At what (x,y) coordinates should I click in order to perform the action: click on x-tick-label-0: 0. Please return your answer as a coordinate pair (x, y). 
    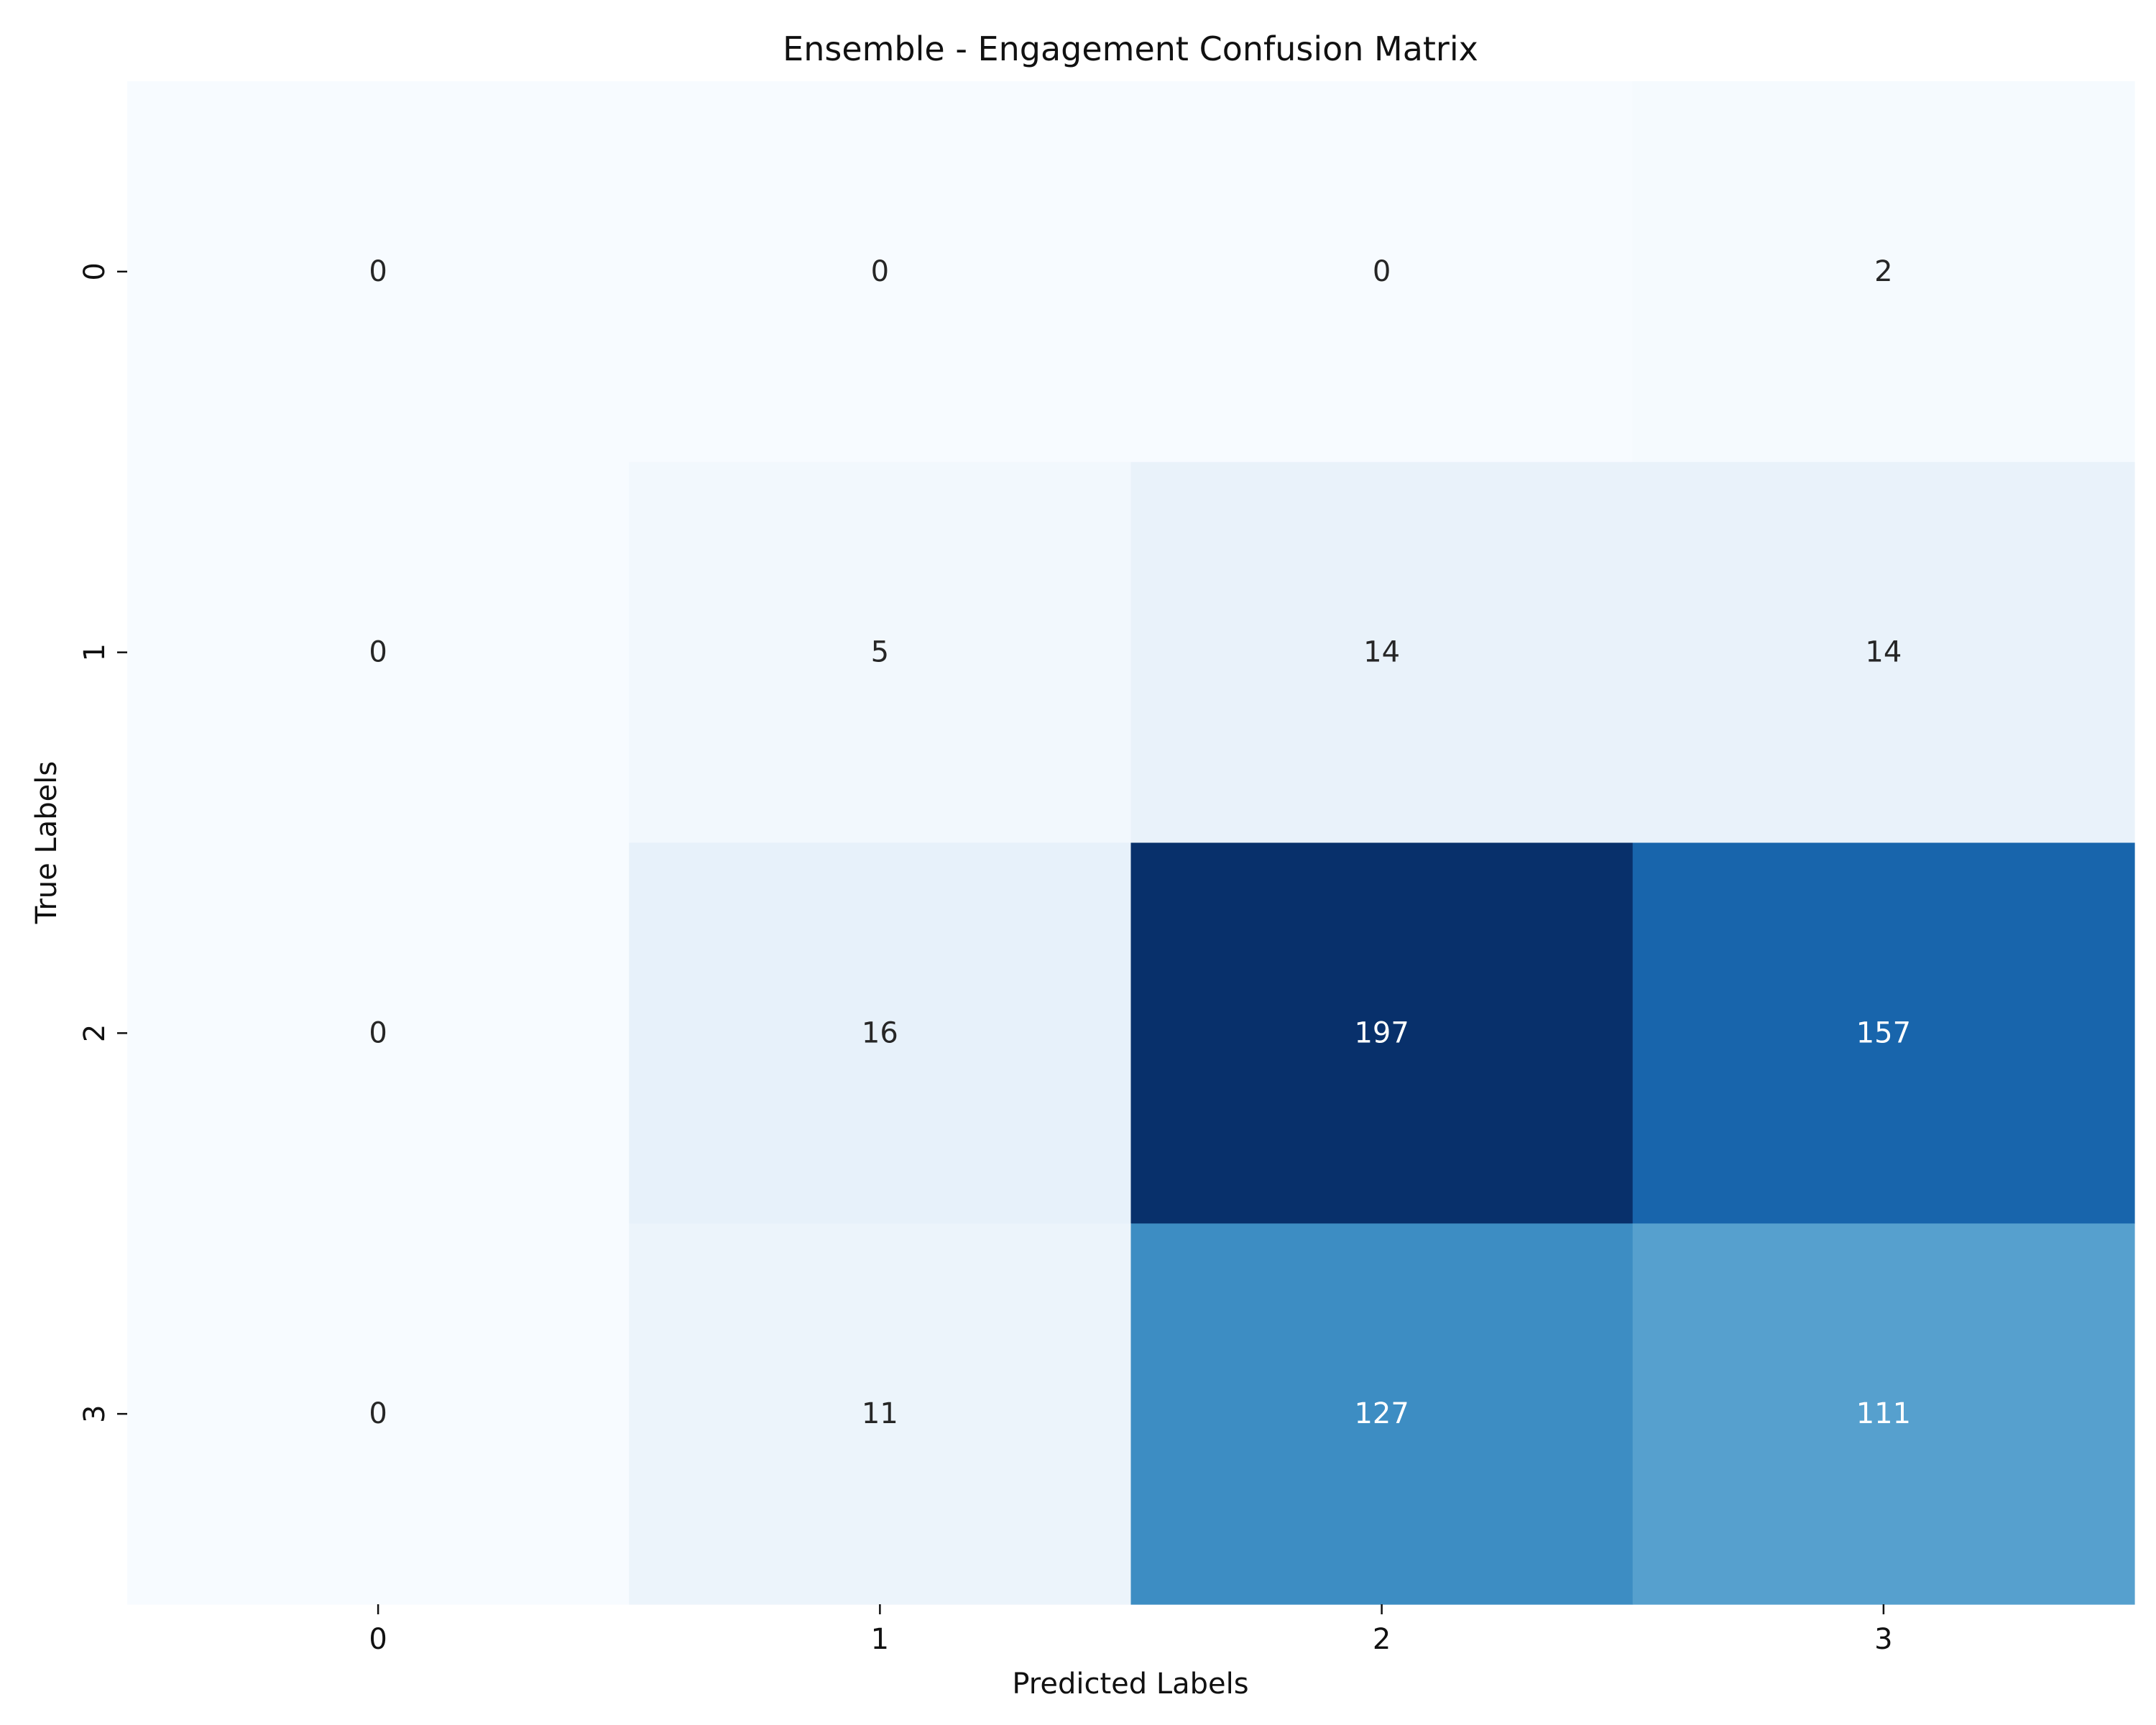
    Looking at the image, I should click on (378, 1639).